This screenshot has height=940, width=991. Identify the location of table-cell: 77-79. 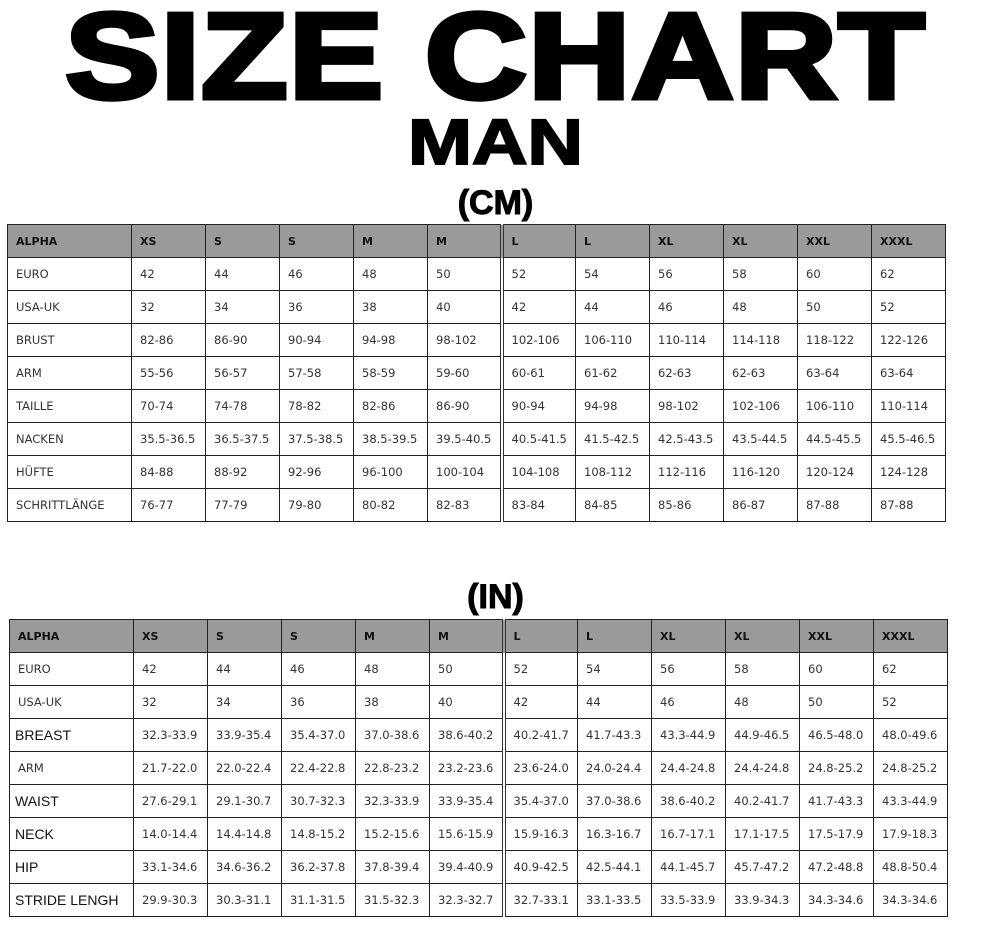
(242, 505).